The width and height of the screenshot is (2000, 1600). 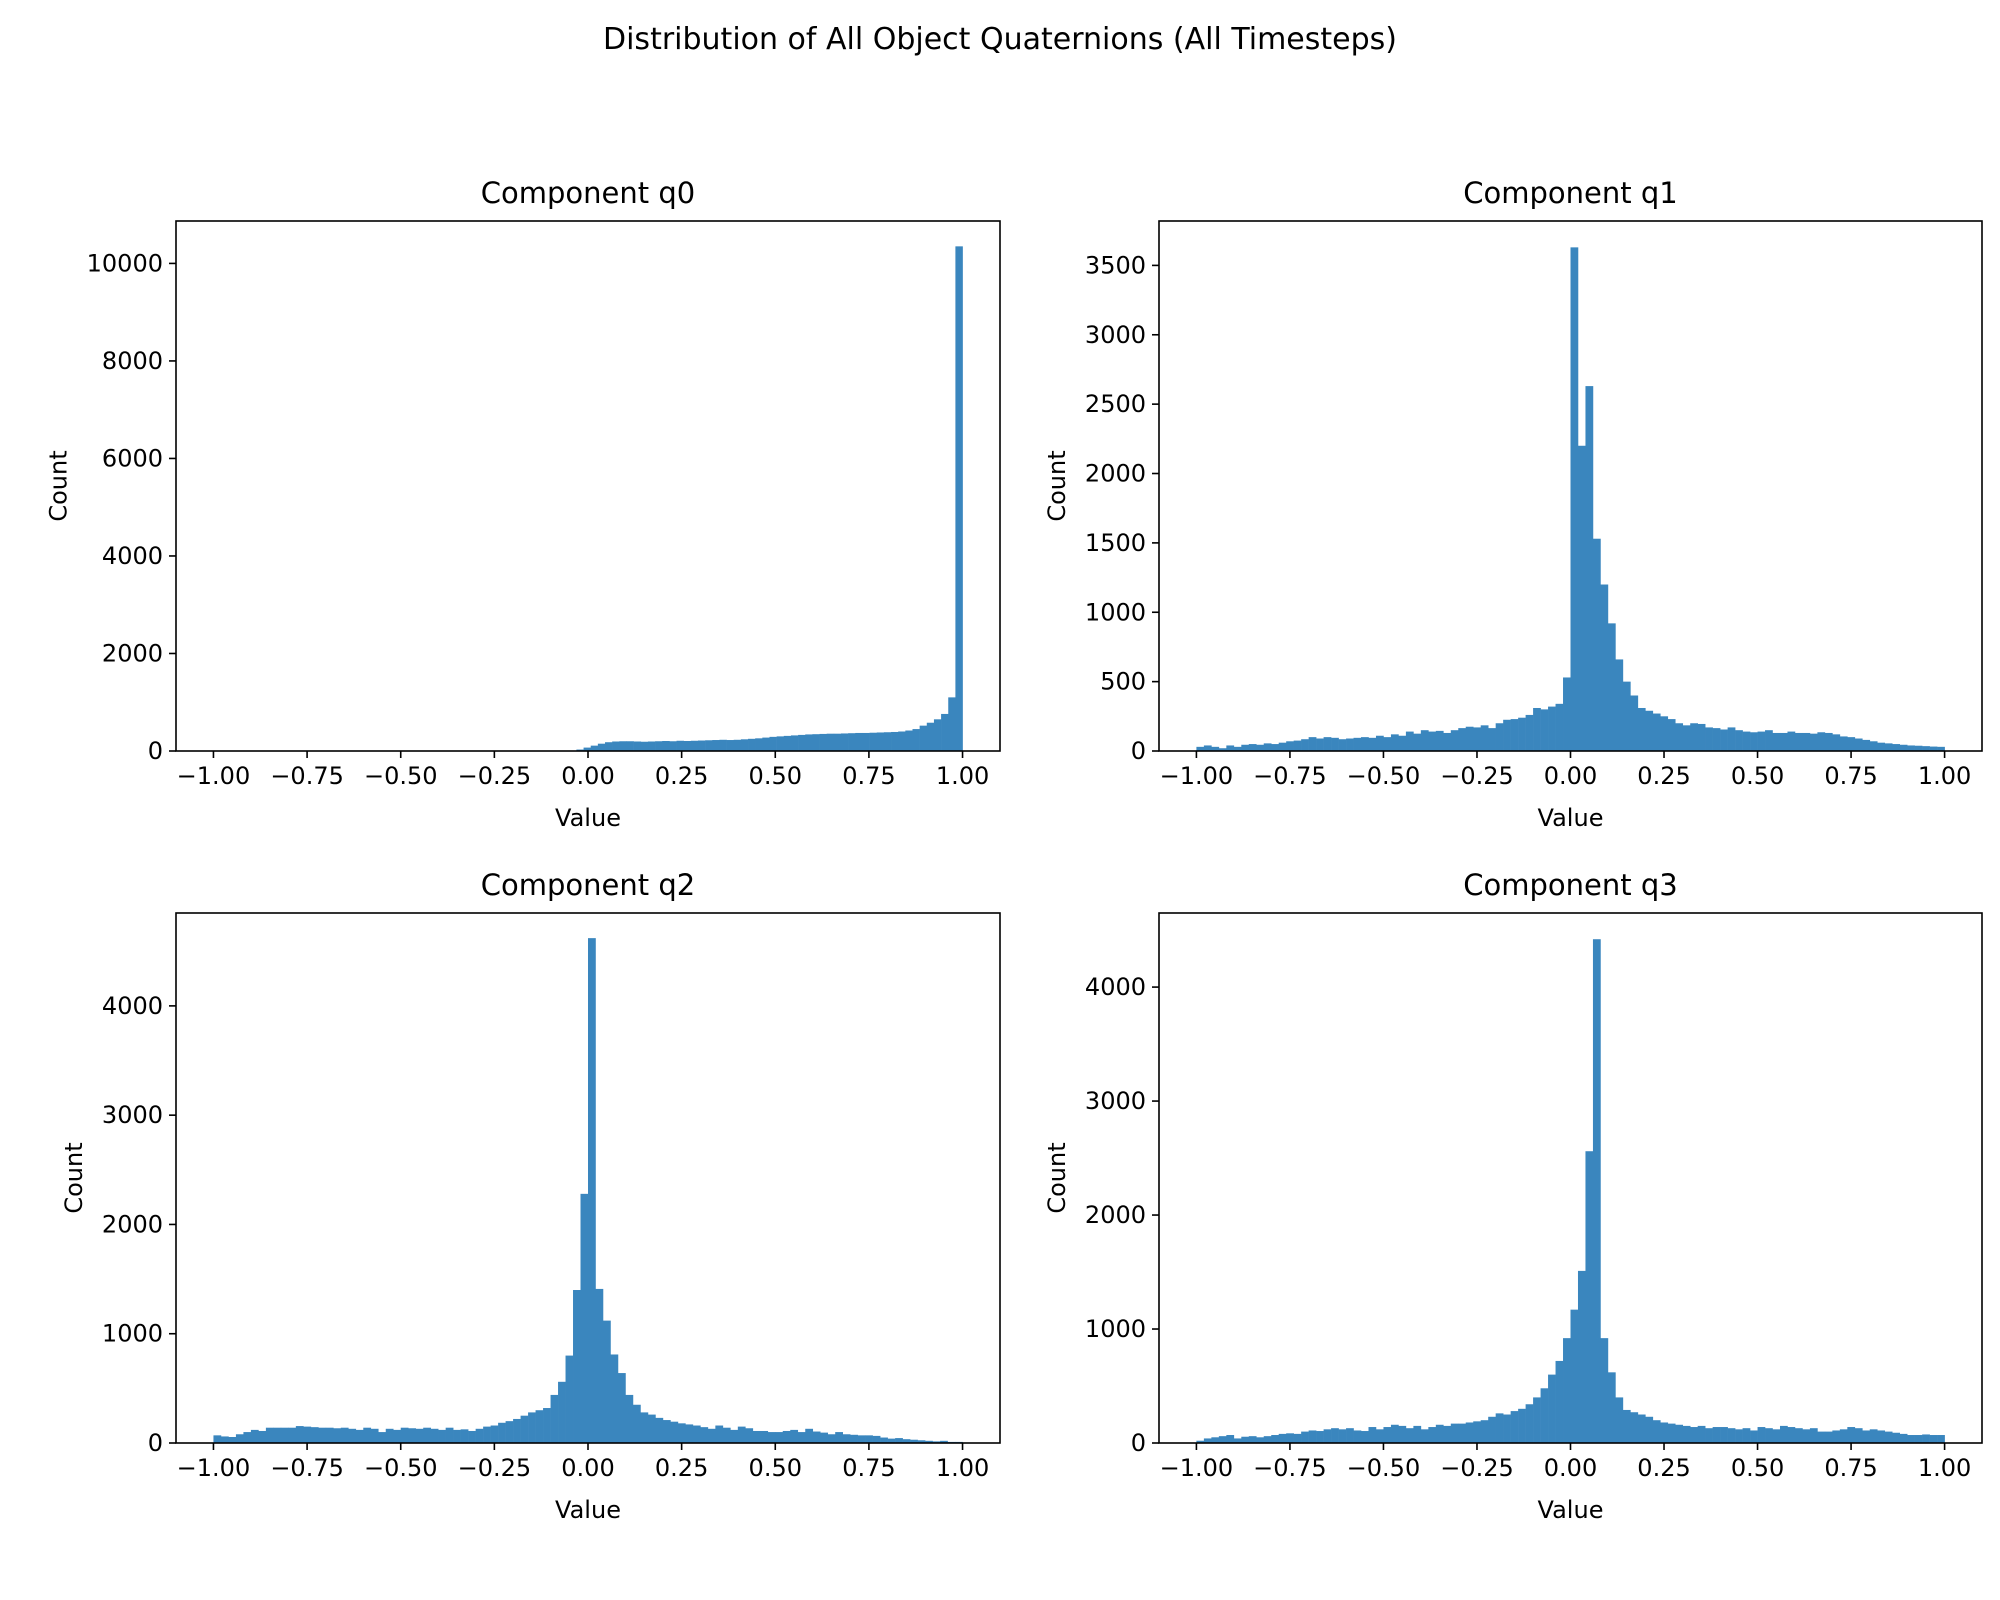 What do you see at coordinates (74, 1177) in the screenshot?
I see `y-axis-label: Count` at bounding box center [74, 1177].